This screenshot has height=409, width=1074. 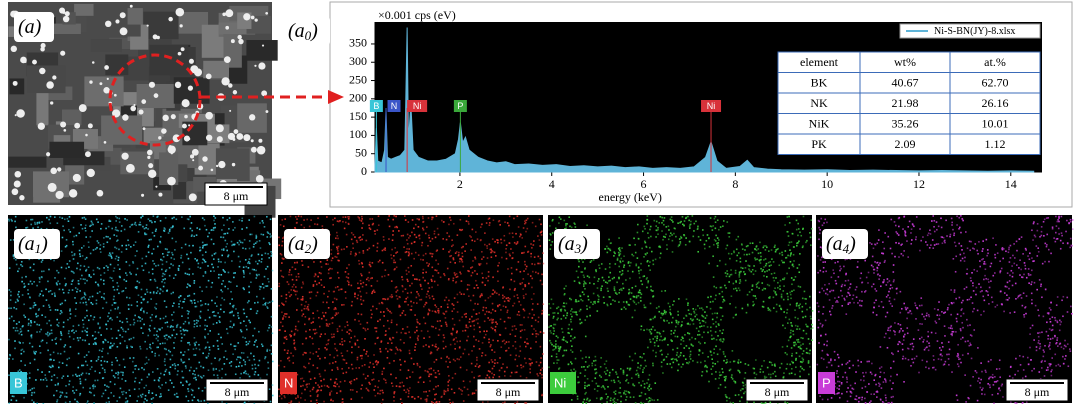 I want to click on scale-bar-label: 8 μm, so click(x=237, y=392).